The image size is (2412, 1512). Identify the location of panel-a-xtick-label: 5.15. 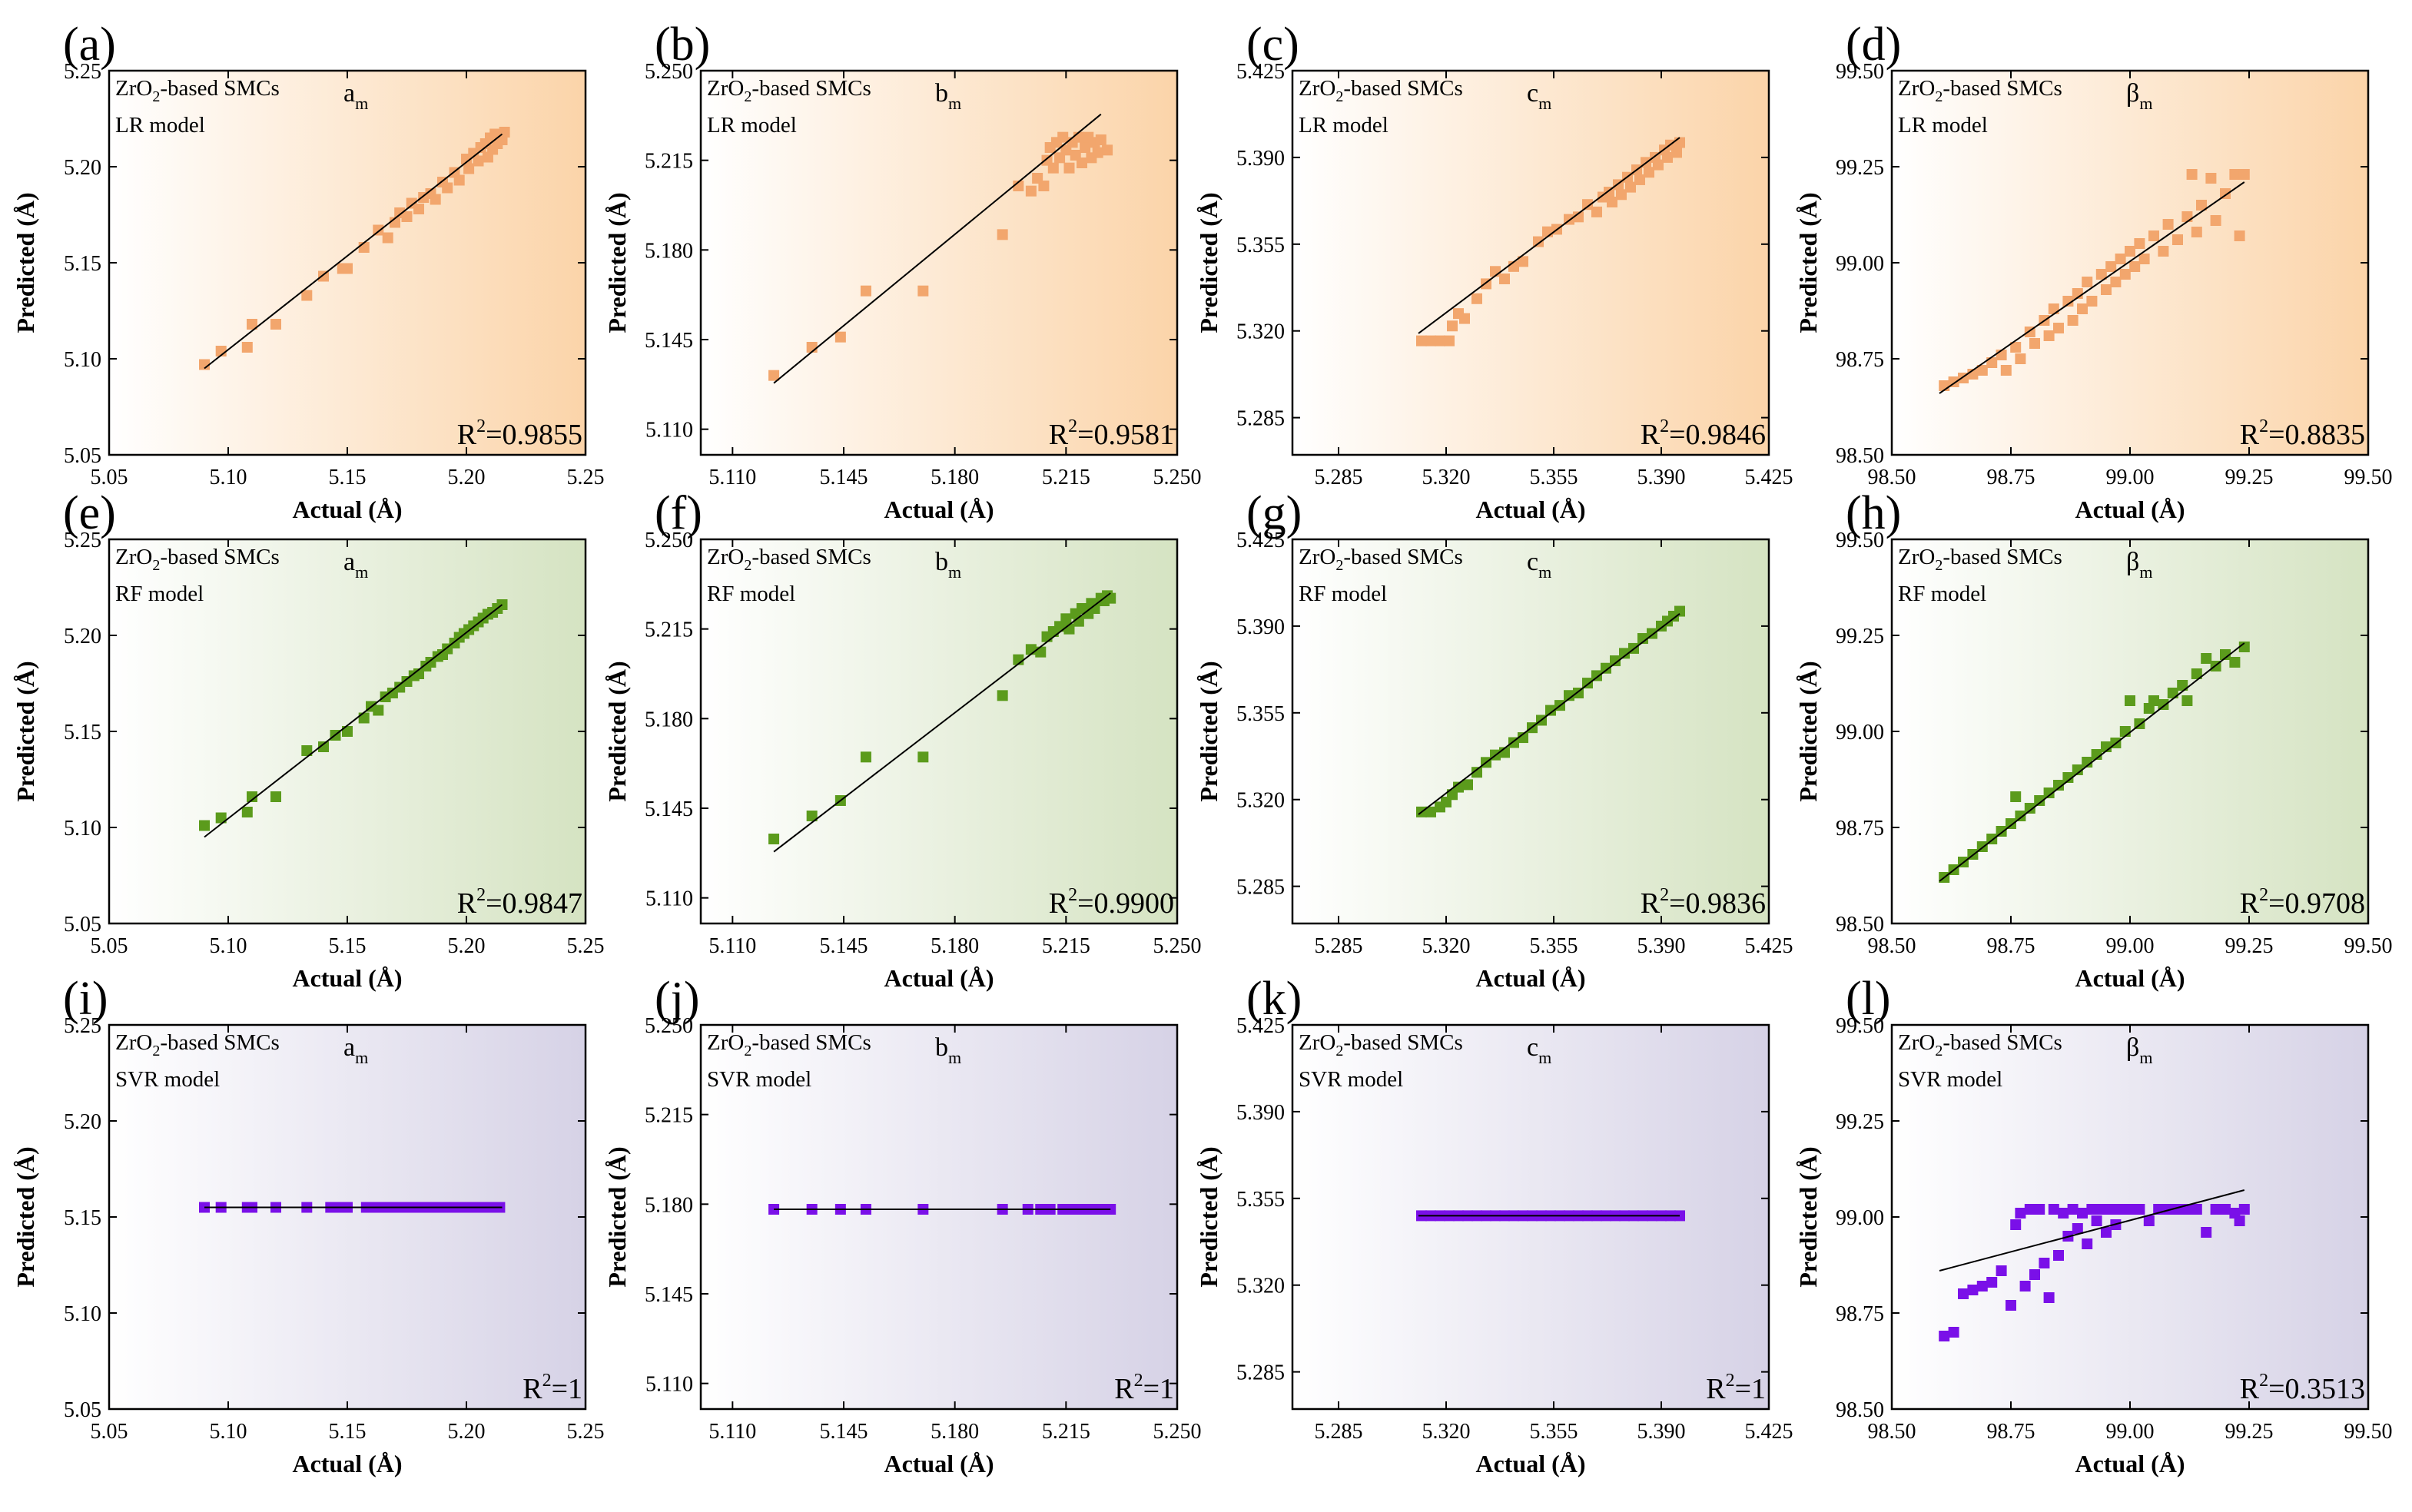
(348, 477).